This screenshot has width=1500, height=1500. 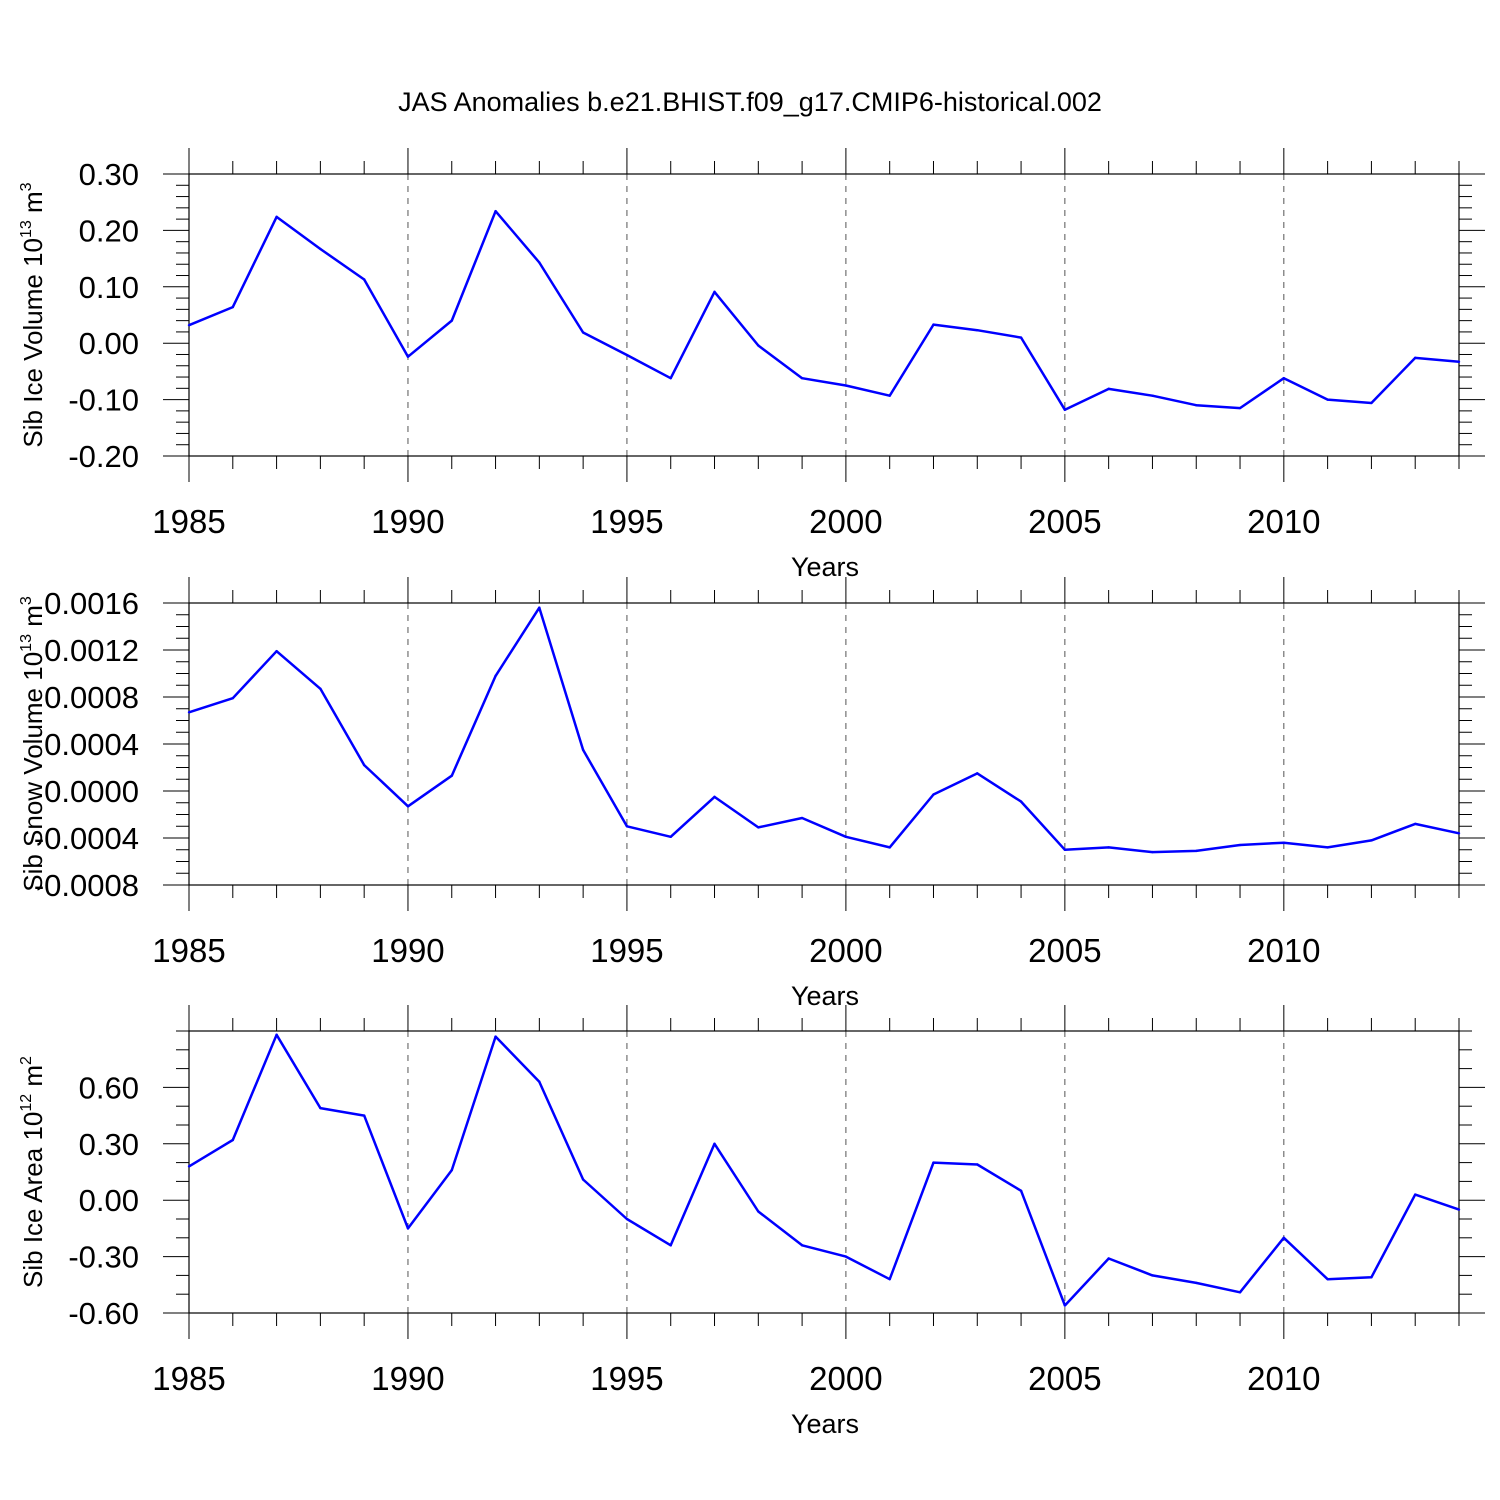 I want to click on y-tick-label: 0.60, so click(x=109, y=1087).